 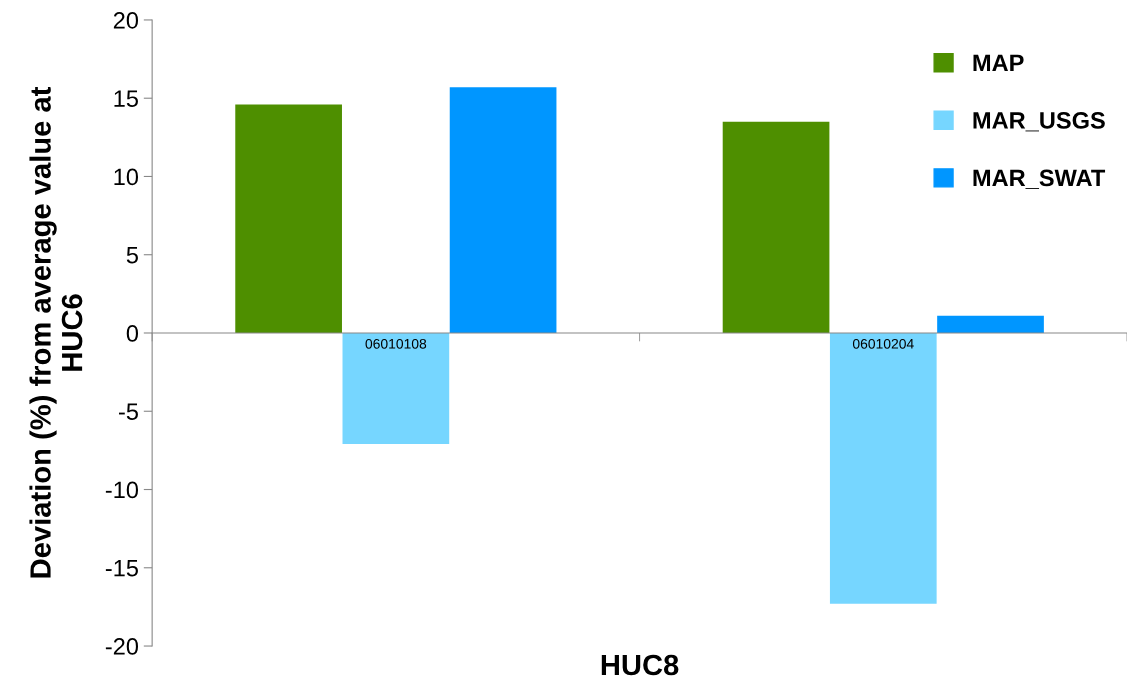 I want to click on x-tick-label: 06010108, so click(x=396, y=343).